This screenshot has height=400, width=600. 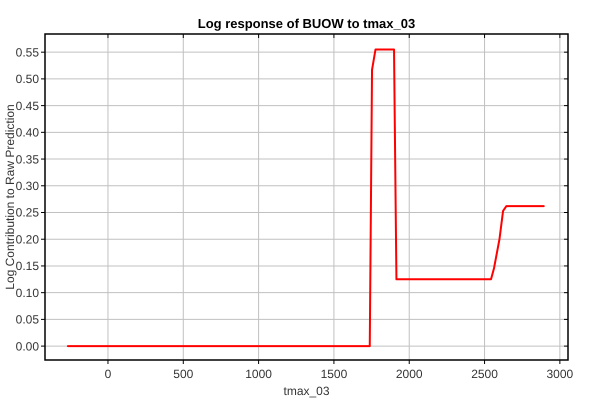 What do you see at coordinates (28, 79) in the screenshot?
I see `y-tick-label: 0.50` at bounding box center [28, 79].